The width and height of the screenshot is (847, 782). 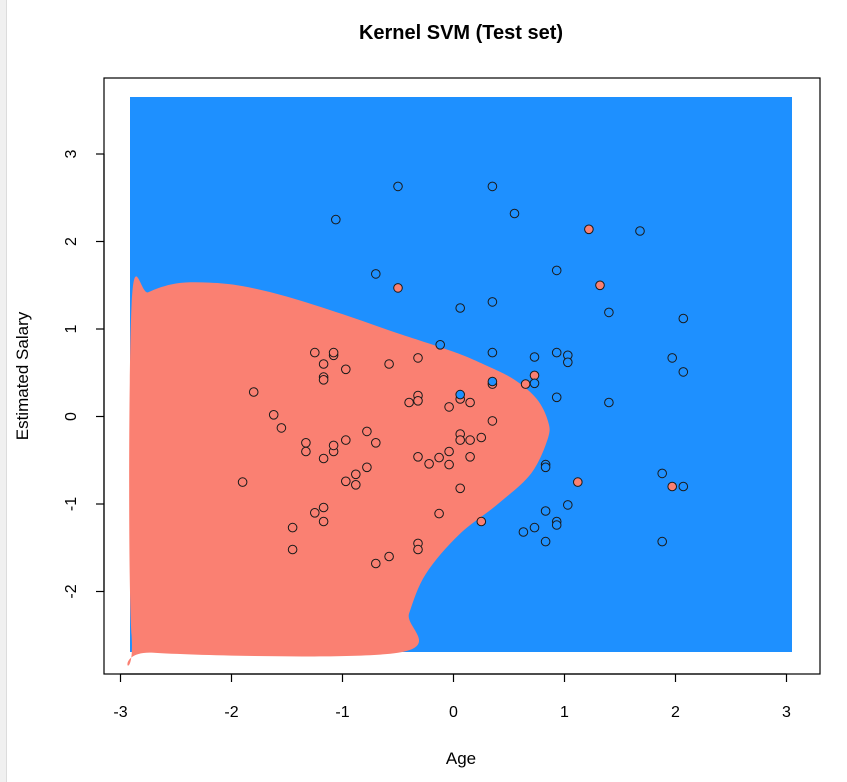 I want to click on y-axis: -2 -1 0 1 2 3, so click(x=84, y=374).